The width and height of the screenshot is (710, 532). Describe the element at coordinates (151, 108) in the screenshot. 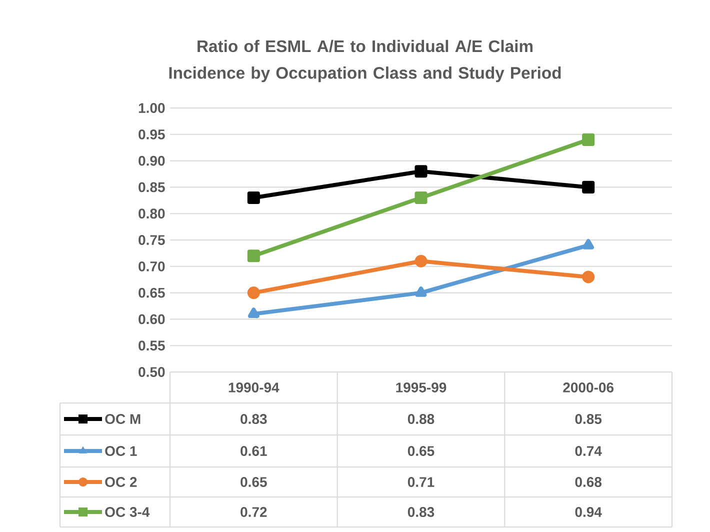

I see `y-tick-label: 1.00` at that location.